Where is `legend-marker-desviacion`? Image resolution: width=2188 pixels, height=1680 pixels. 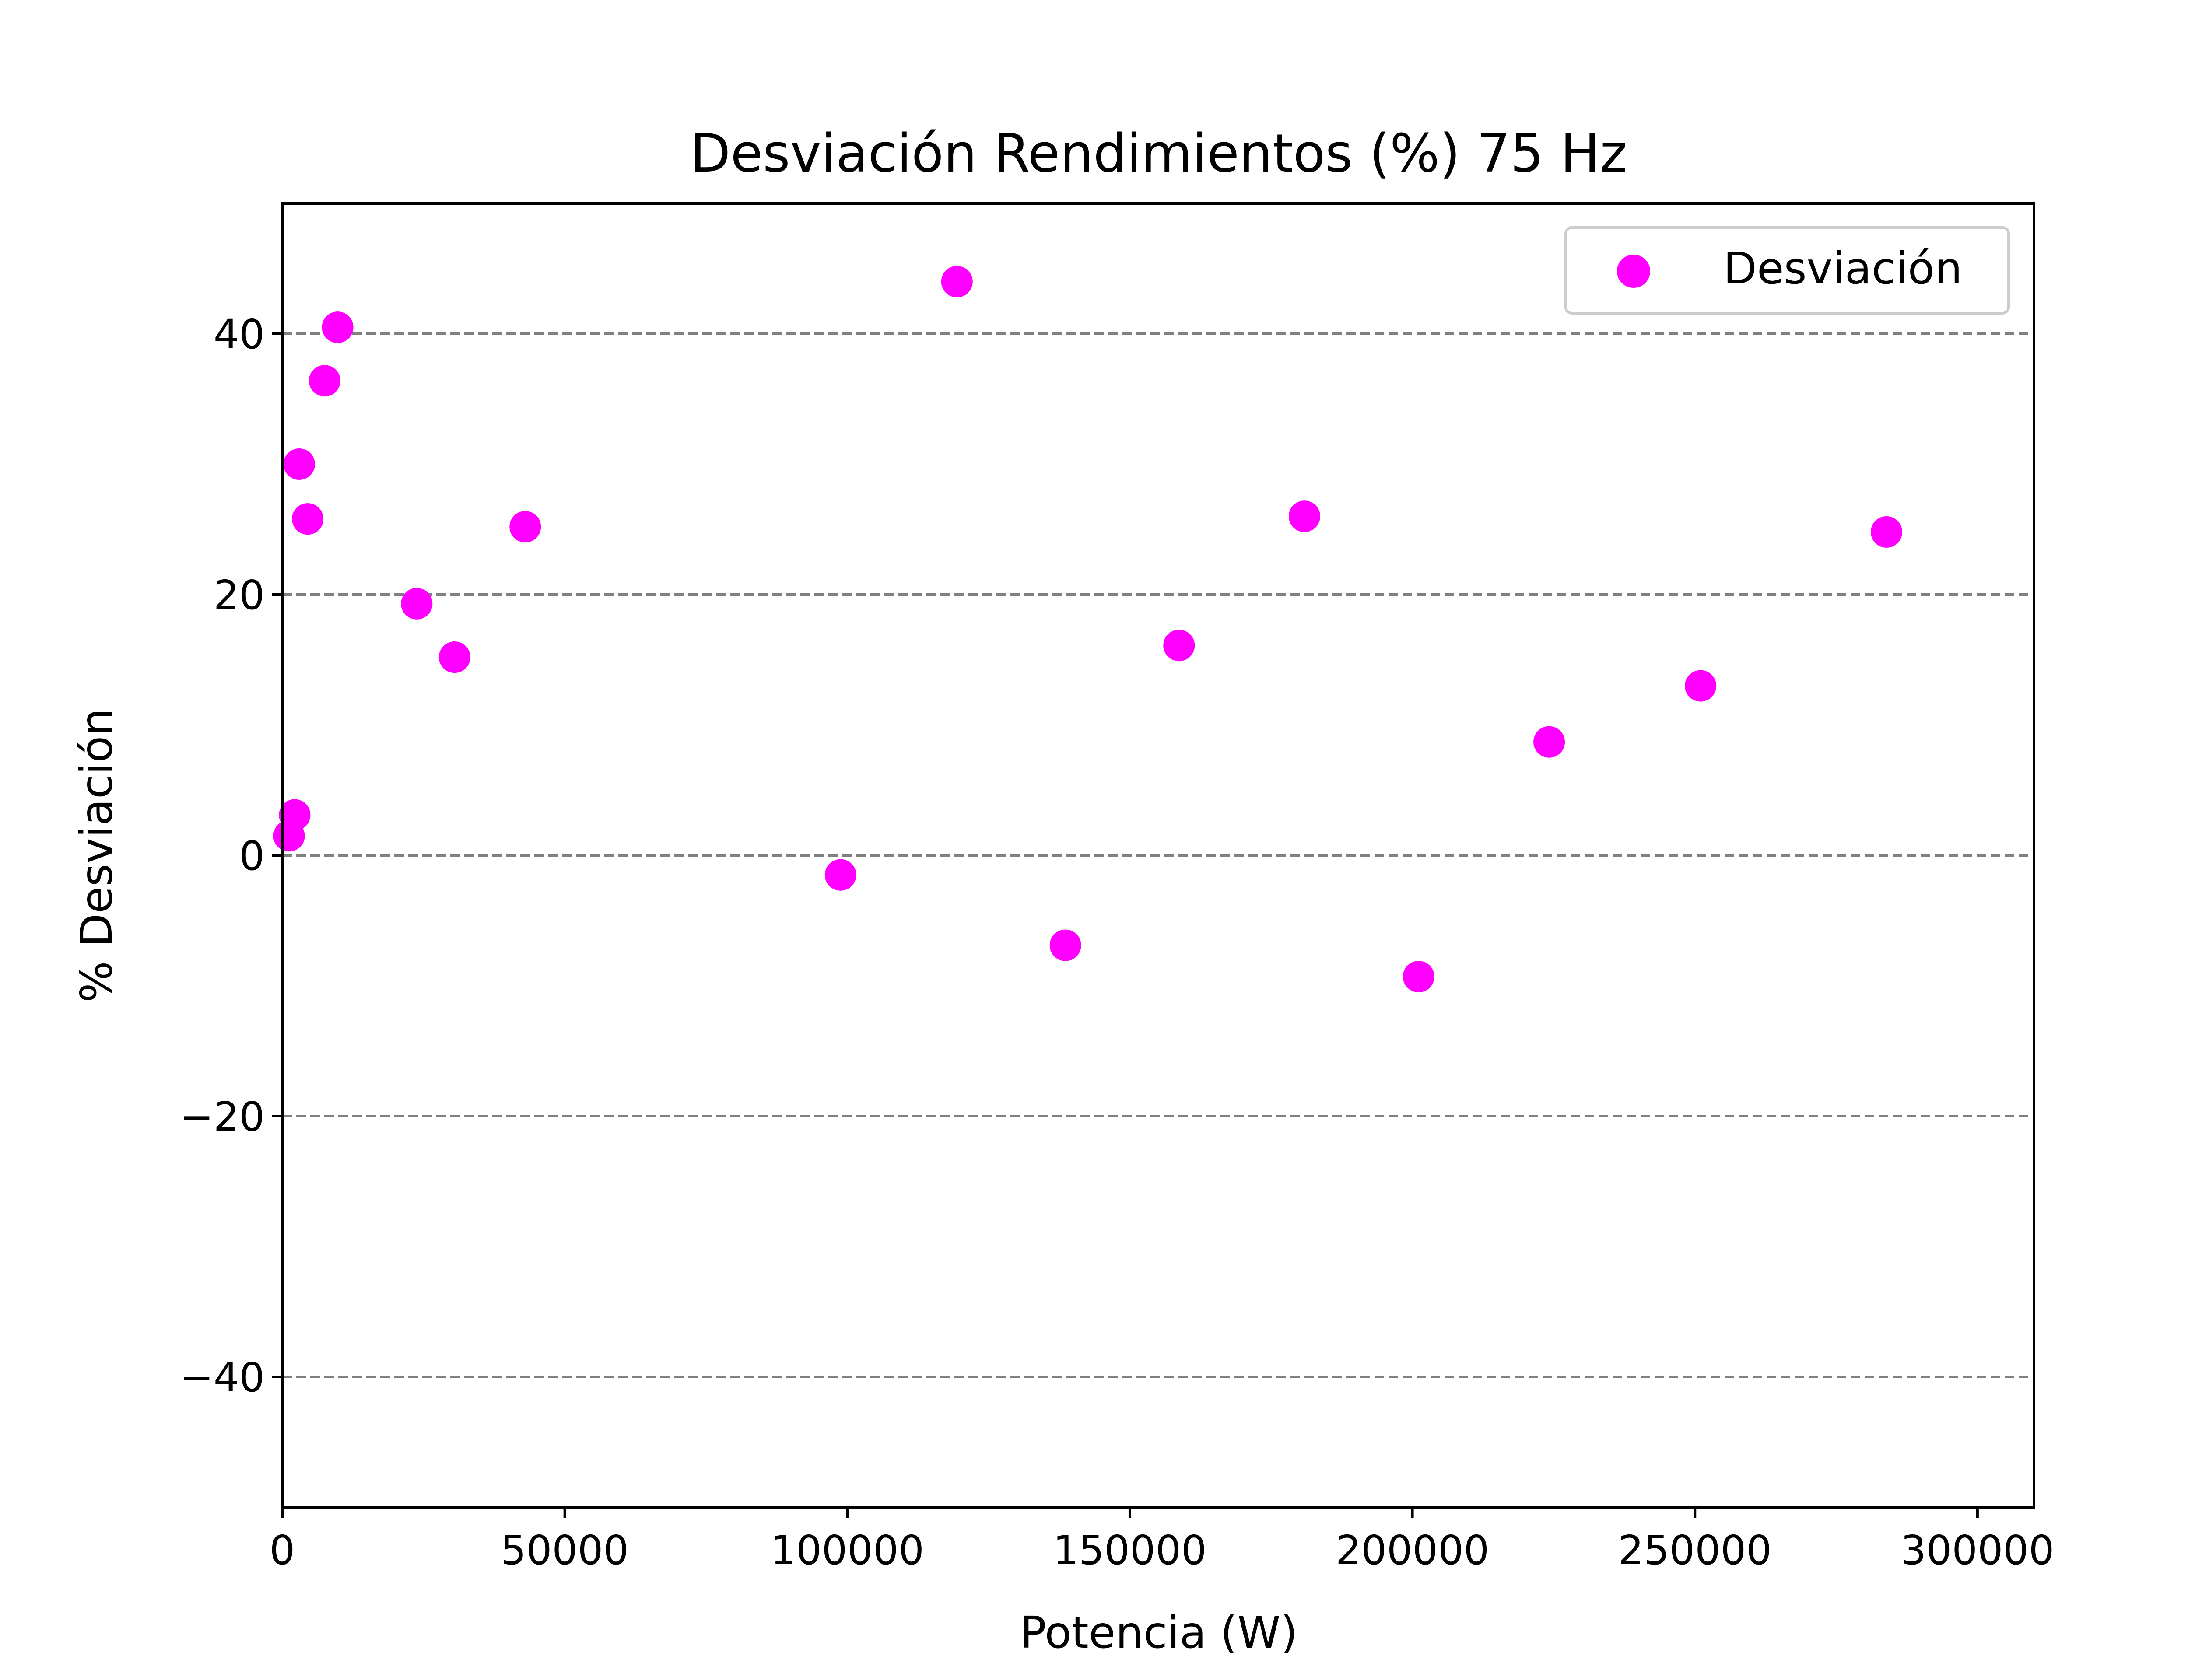 legend-marker-desviacion is located at coordinates (1634, 271).